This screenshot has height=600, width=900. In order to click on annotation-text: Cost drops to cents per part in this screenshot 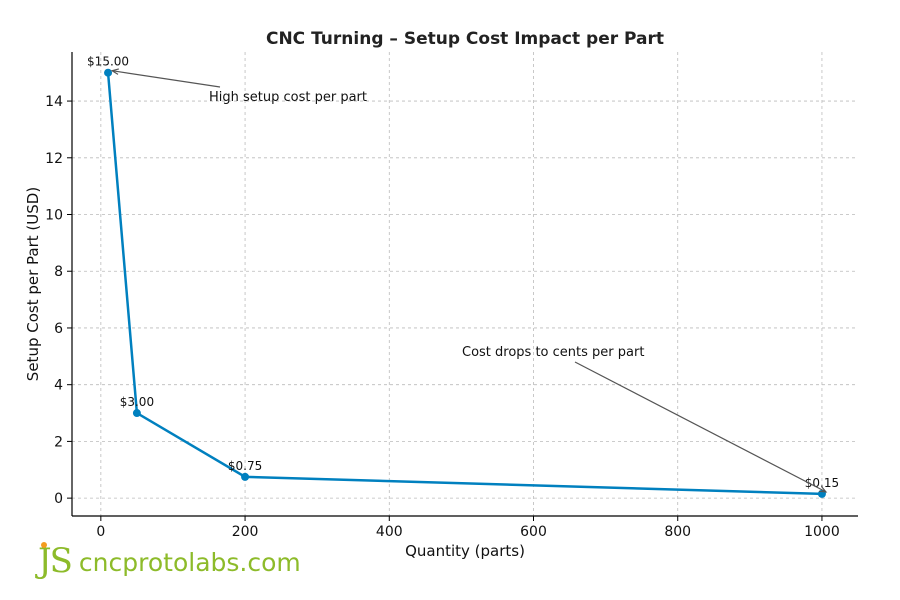, I will do `click(553, 352)`.